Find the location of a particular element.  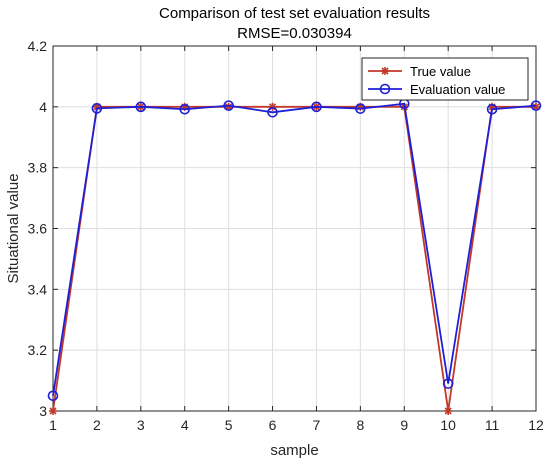

y-tick-label: 4 is located at coordinates (43, 107).